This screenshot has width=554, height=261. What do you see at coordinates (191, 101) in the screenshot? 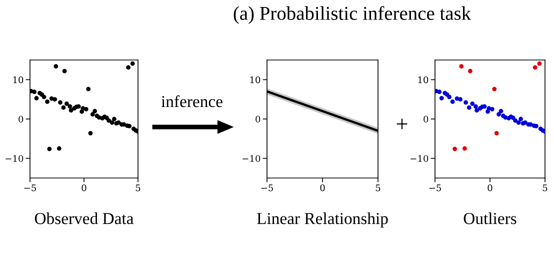
I see `text: inference` at bounding box center [191, 101].